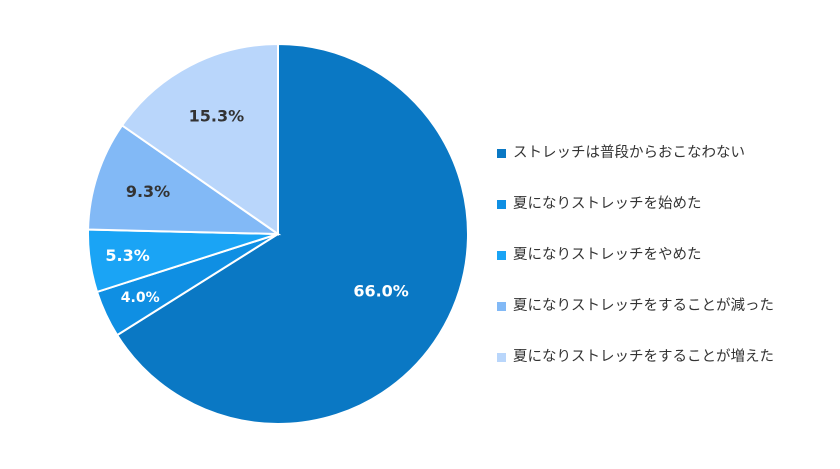  What do you see at coordinates (217, 116) in the screenshot?
I see `data-label: 15.3%` at bounding box center [217, 116].